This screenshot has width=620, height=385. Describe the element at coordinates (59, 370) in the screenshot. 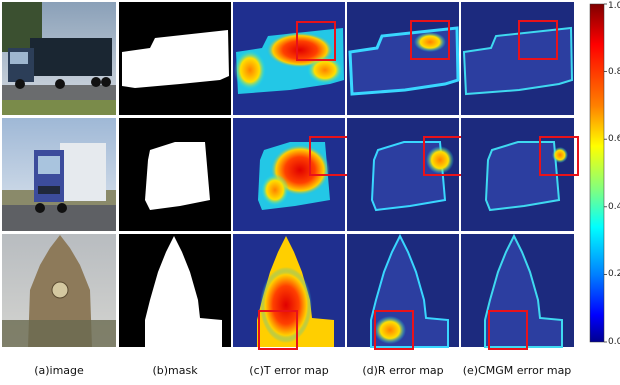

I see `caption-image: (a)image` at that location.